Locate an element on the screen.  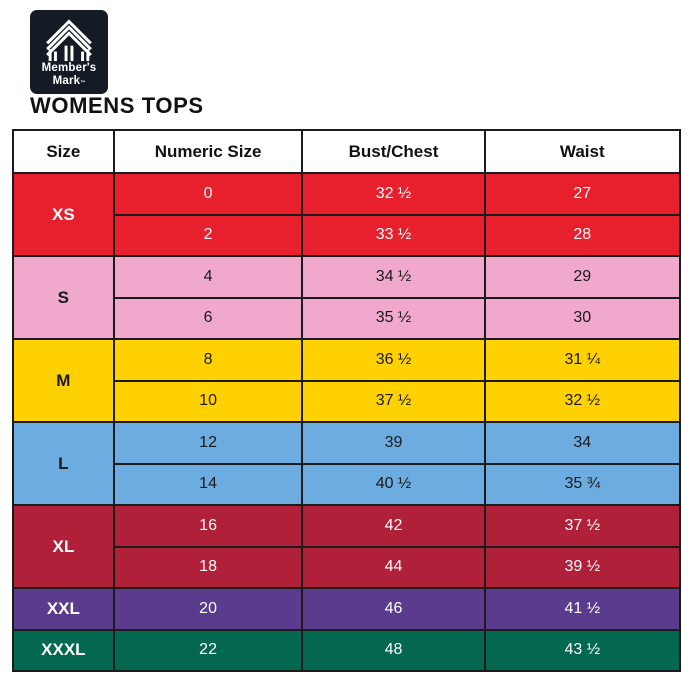
waist-cell: 39 ½ is located at coordinates (582, 567).